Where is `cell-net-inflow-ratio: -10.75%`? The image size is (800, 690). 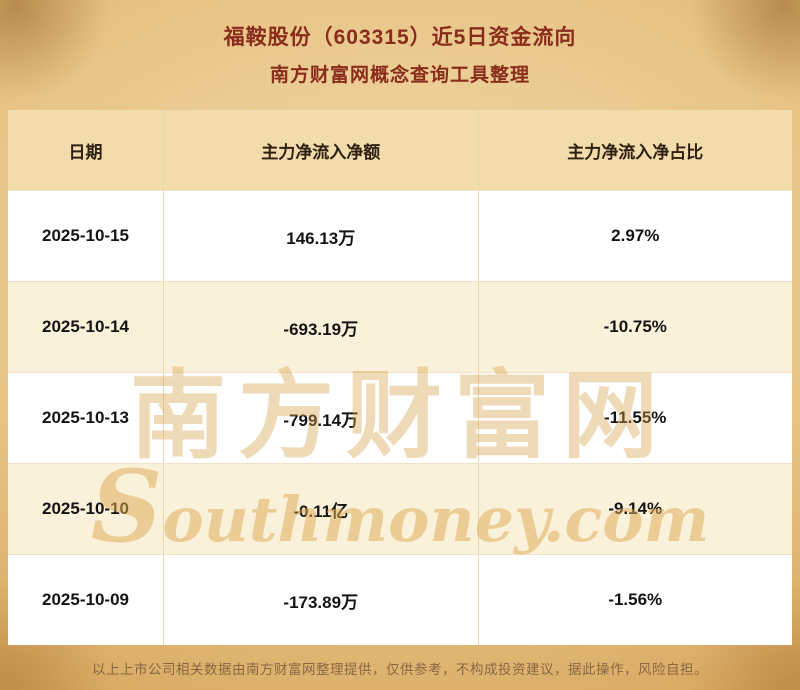 cell-net-inflow-ratio: -10.75% is located at coordinates (635, 327).